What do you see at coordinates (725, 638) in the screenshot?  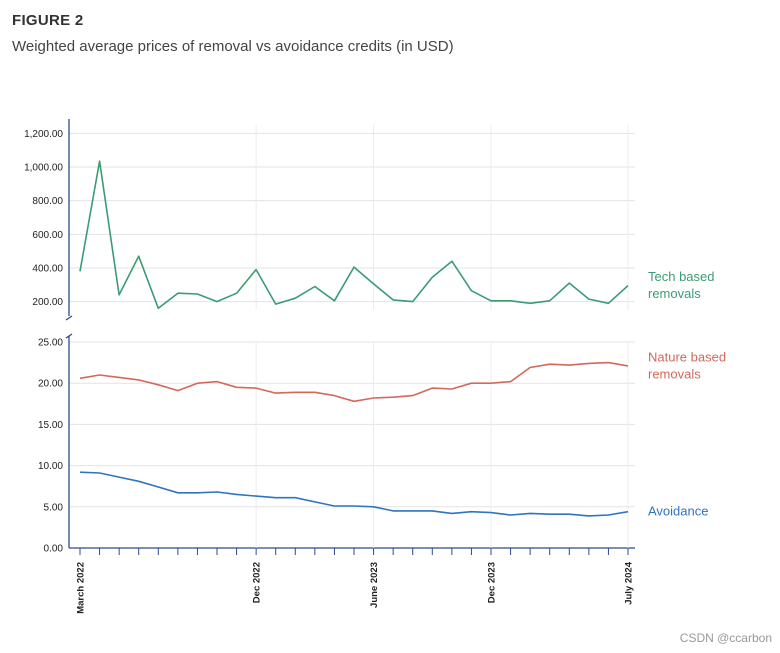 I see `watermark: CSDN @ccarbon` at bounding box center [725, 638].